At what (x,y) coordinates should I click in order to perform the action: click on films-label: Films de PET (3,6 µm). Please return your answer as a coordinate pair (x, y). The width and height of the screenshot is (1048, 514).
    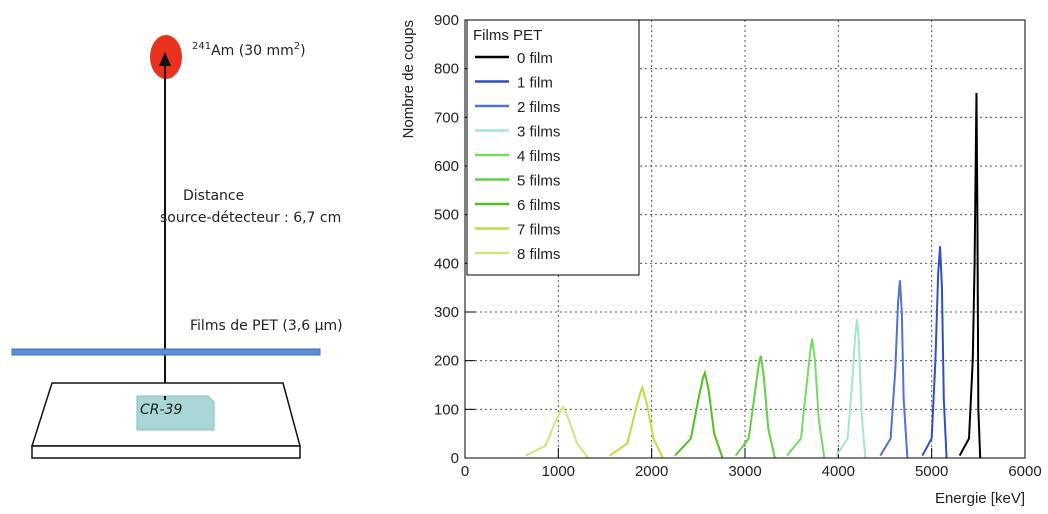
    Looking at the image, I should click on (266, 326).